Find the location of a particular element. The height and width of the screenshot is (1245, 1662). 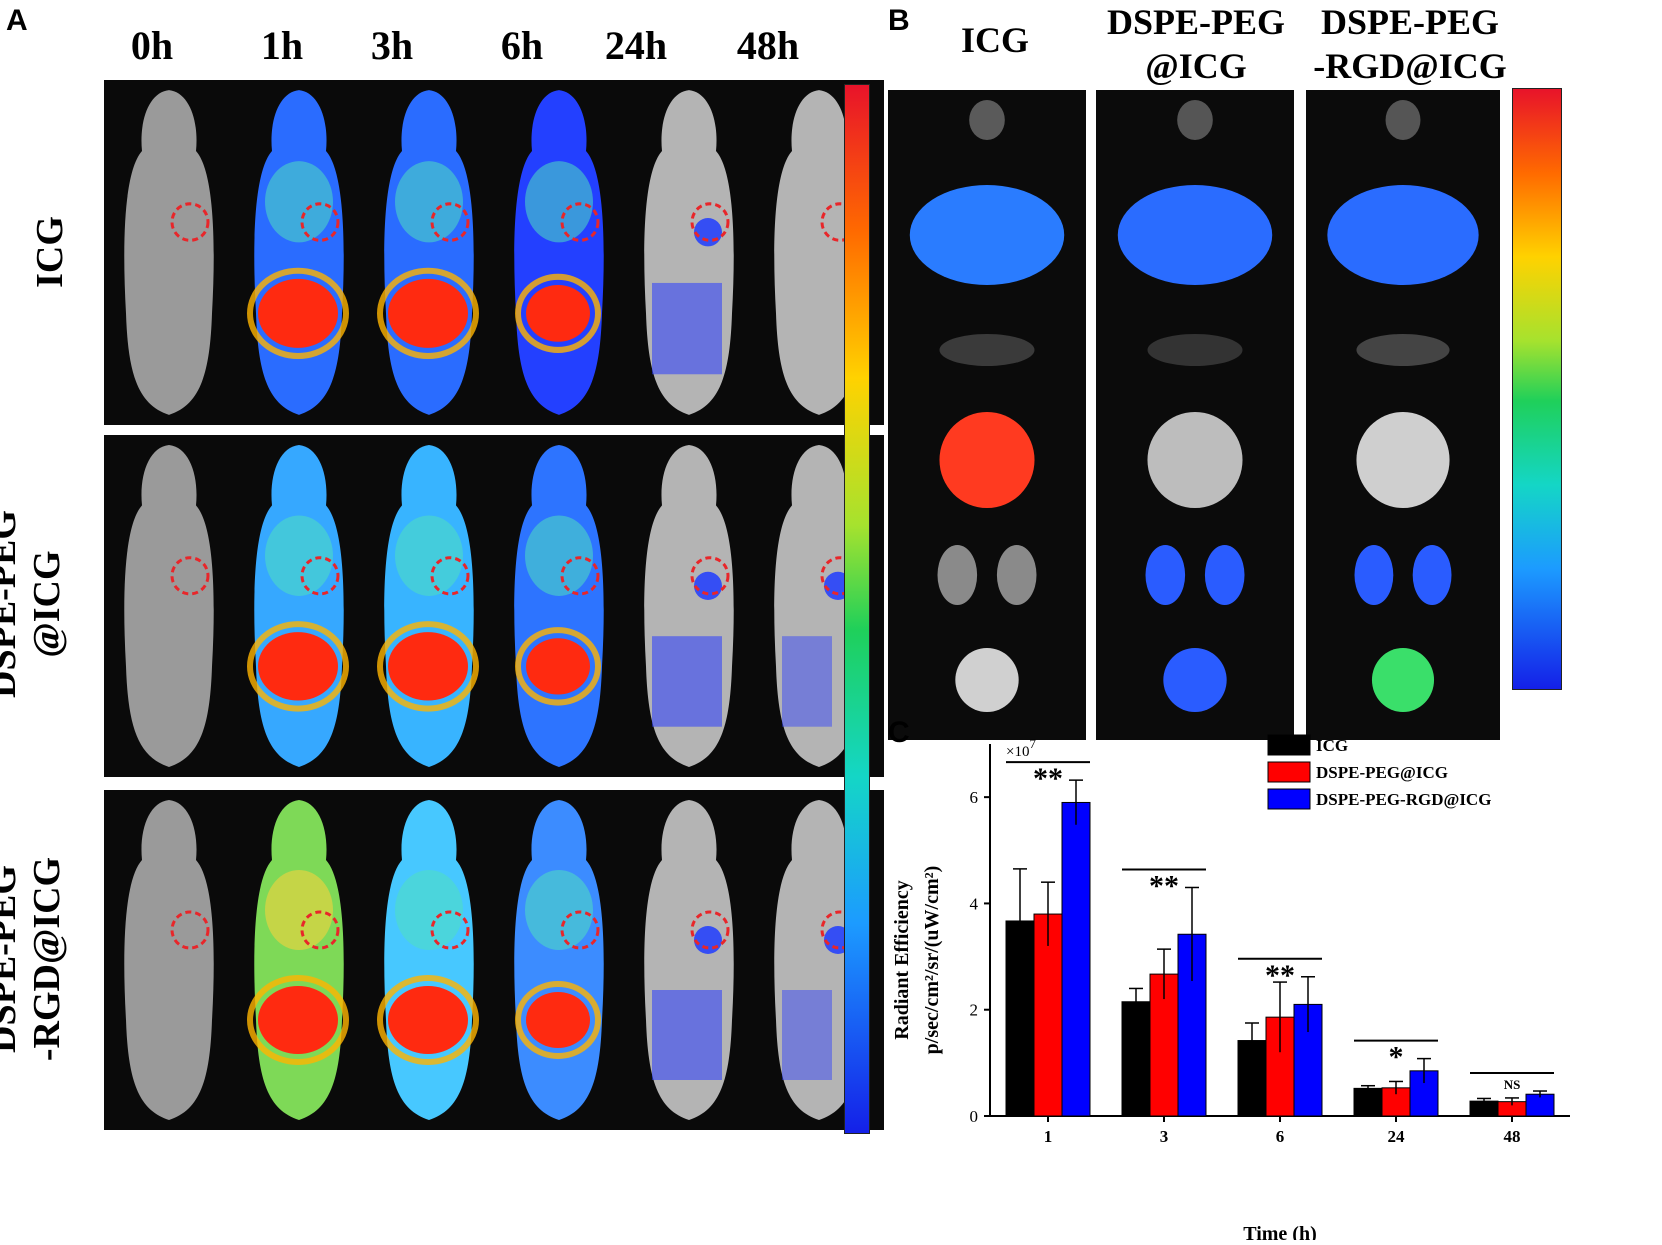

organ-panel-dspe-peg-rgd-icg is located at coordinates (1403, 415).